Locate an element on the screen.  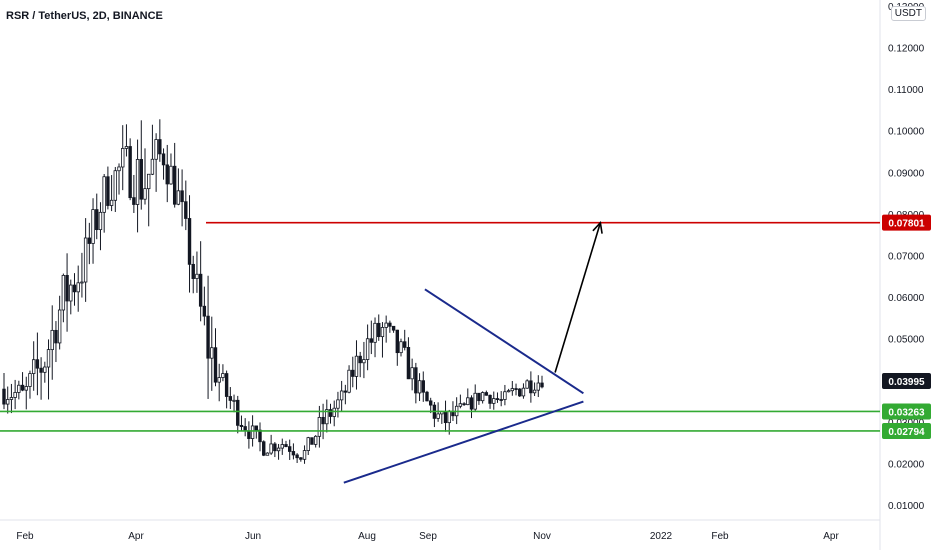
time-tick-label: Nov is located at coordinates (542, 536).